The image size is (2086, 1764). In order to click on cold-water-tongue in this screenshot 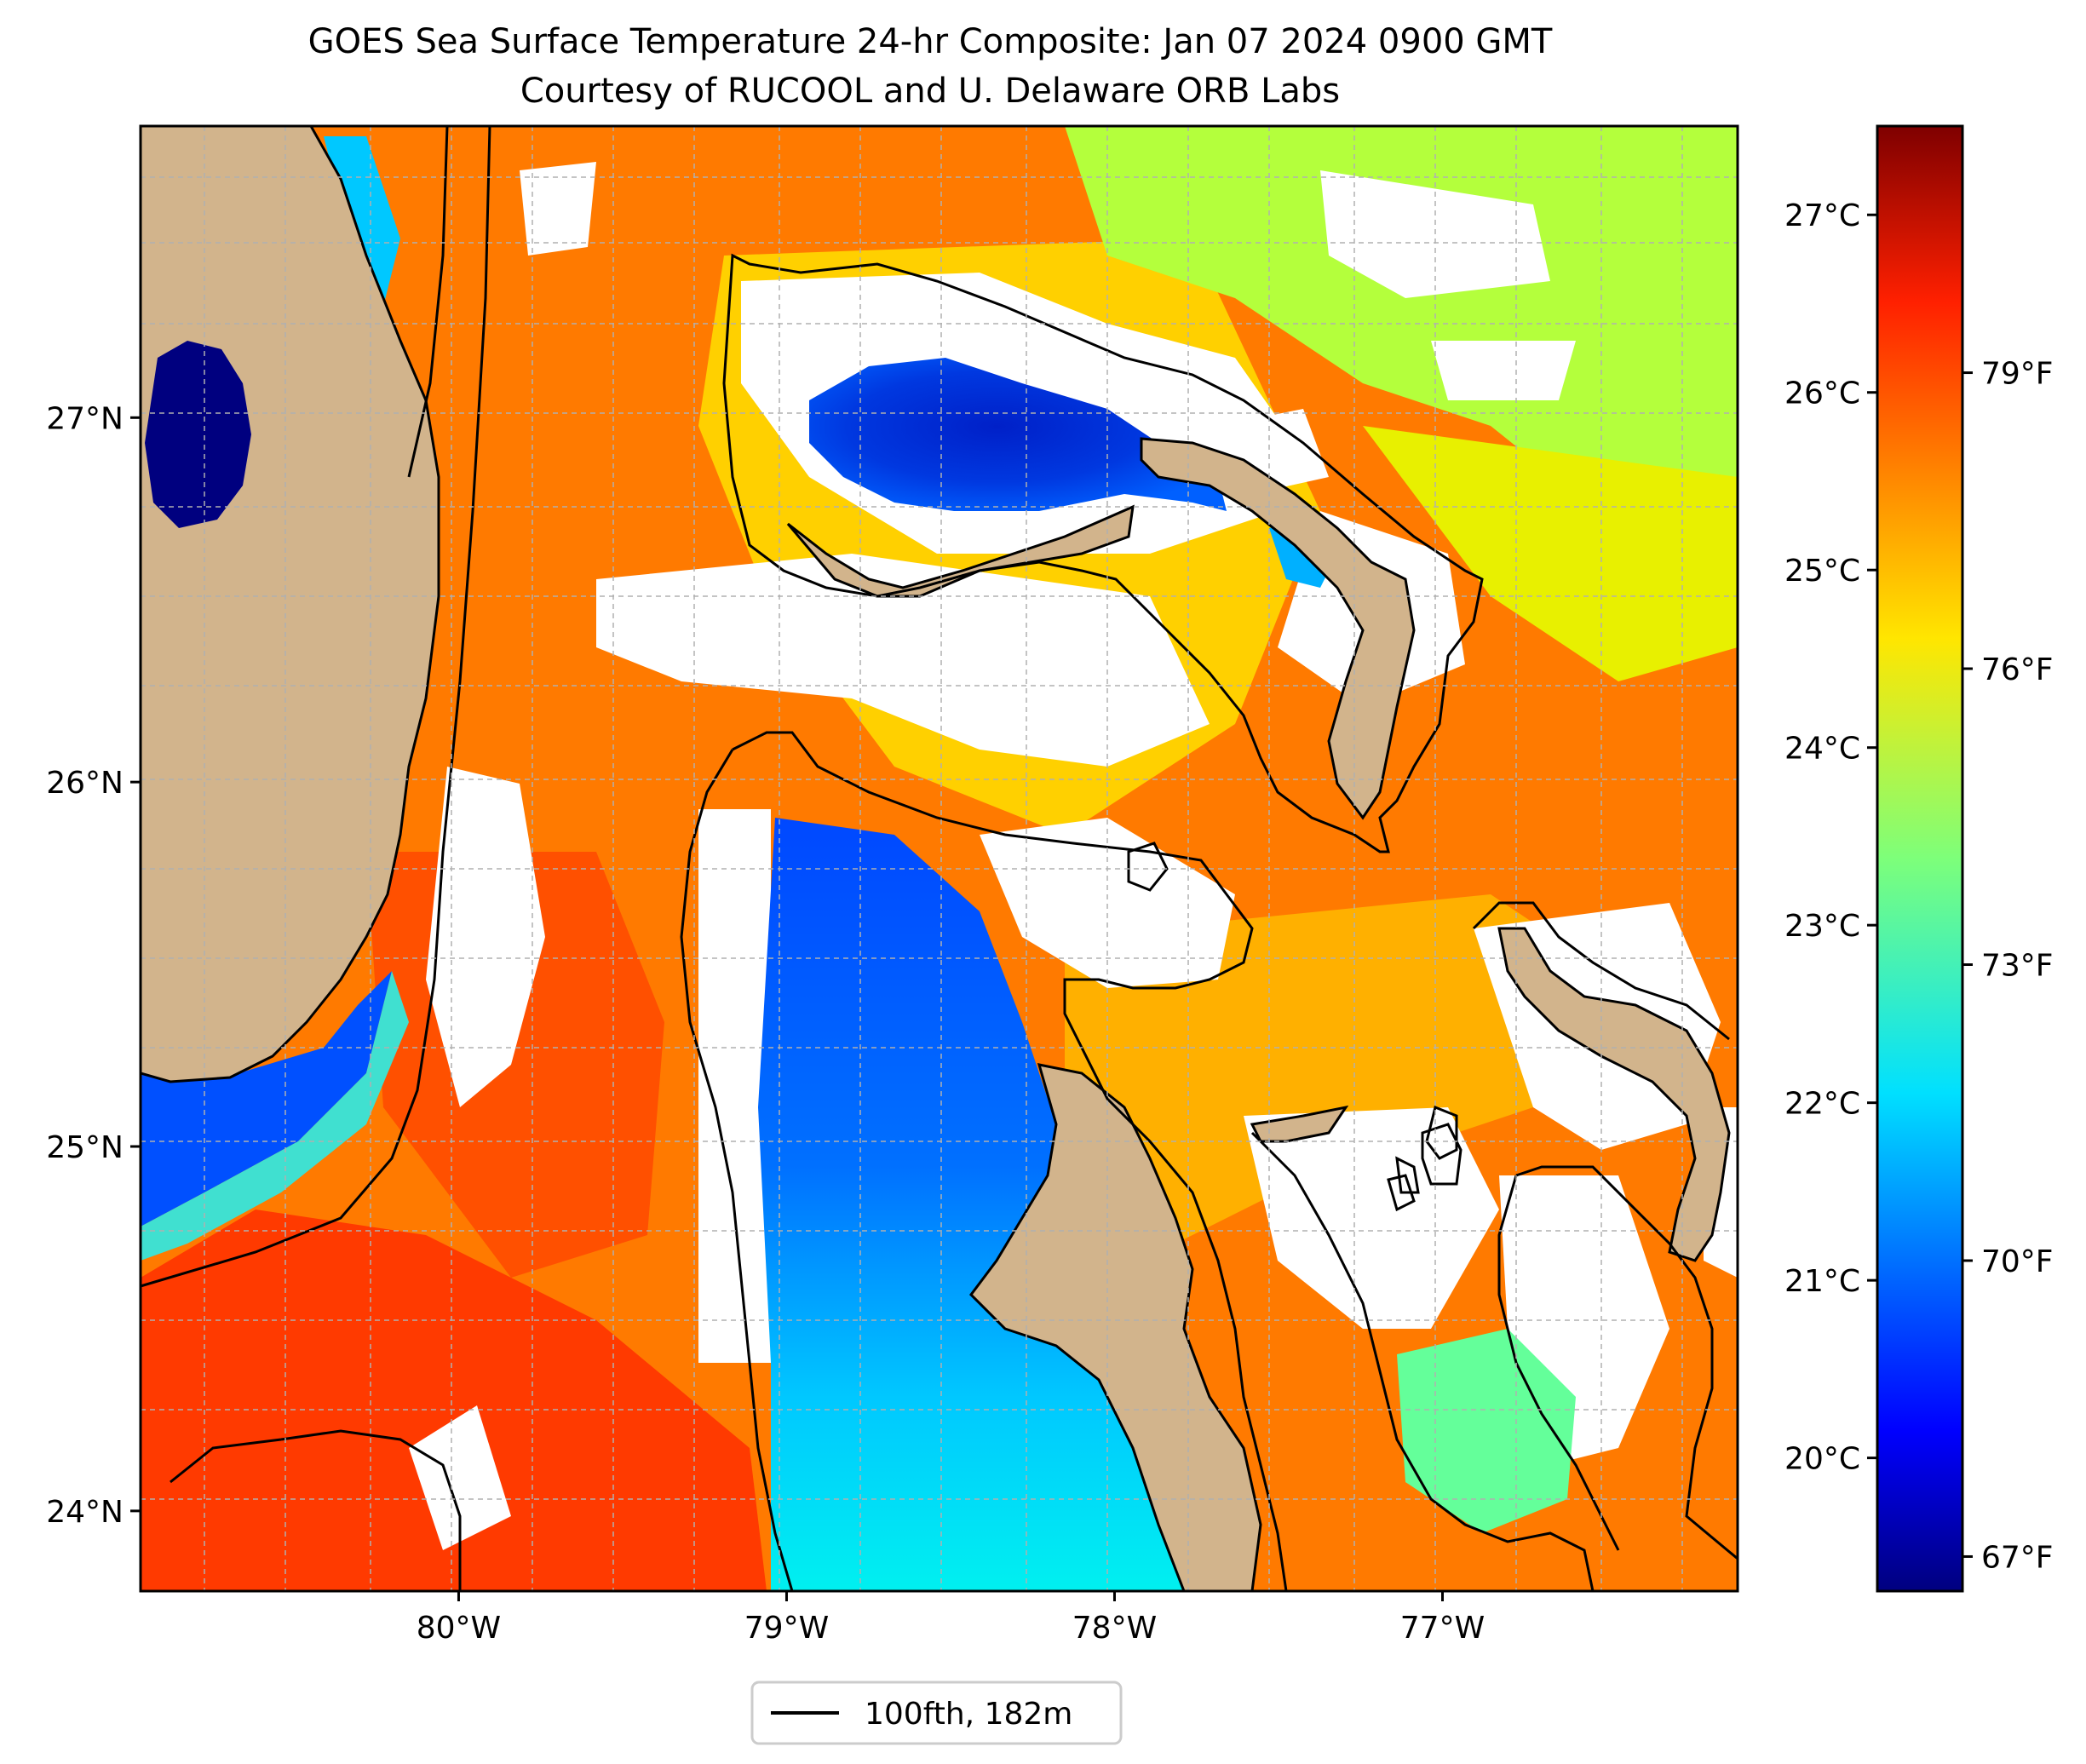, I will do `click(971, 1204)`.